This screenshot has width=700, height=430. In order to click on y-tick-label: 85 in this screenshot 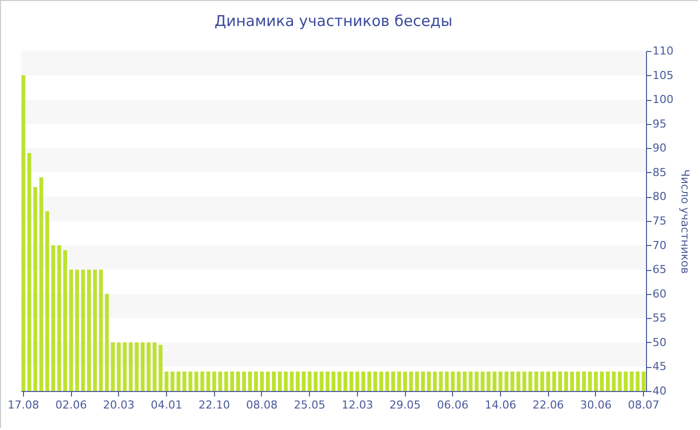, I will do `click(659, 172)`.